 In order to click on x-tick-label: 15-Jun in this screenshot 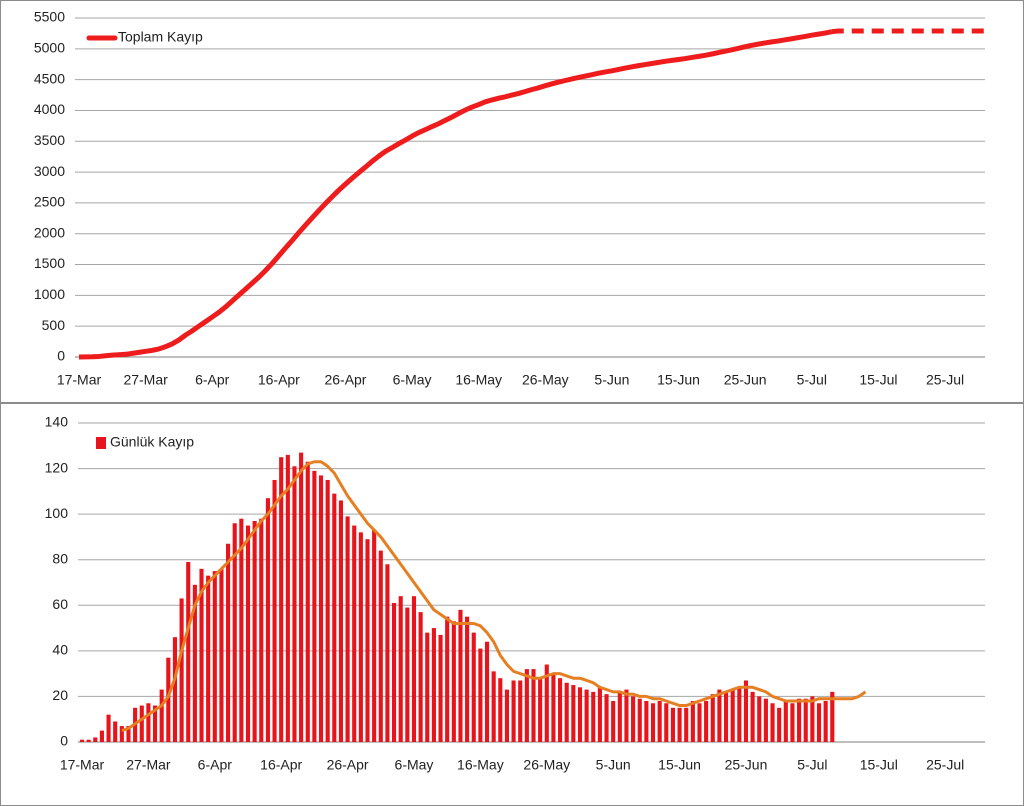, I will do `click(679, 765)`.